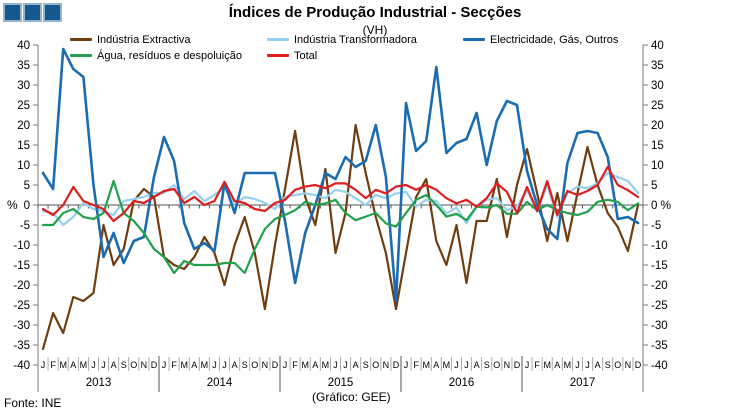  What do you see at coordinates (657, 126) in the screenshot?
I see `y-tick-label-right: 20` at bounding box center [657, 126].